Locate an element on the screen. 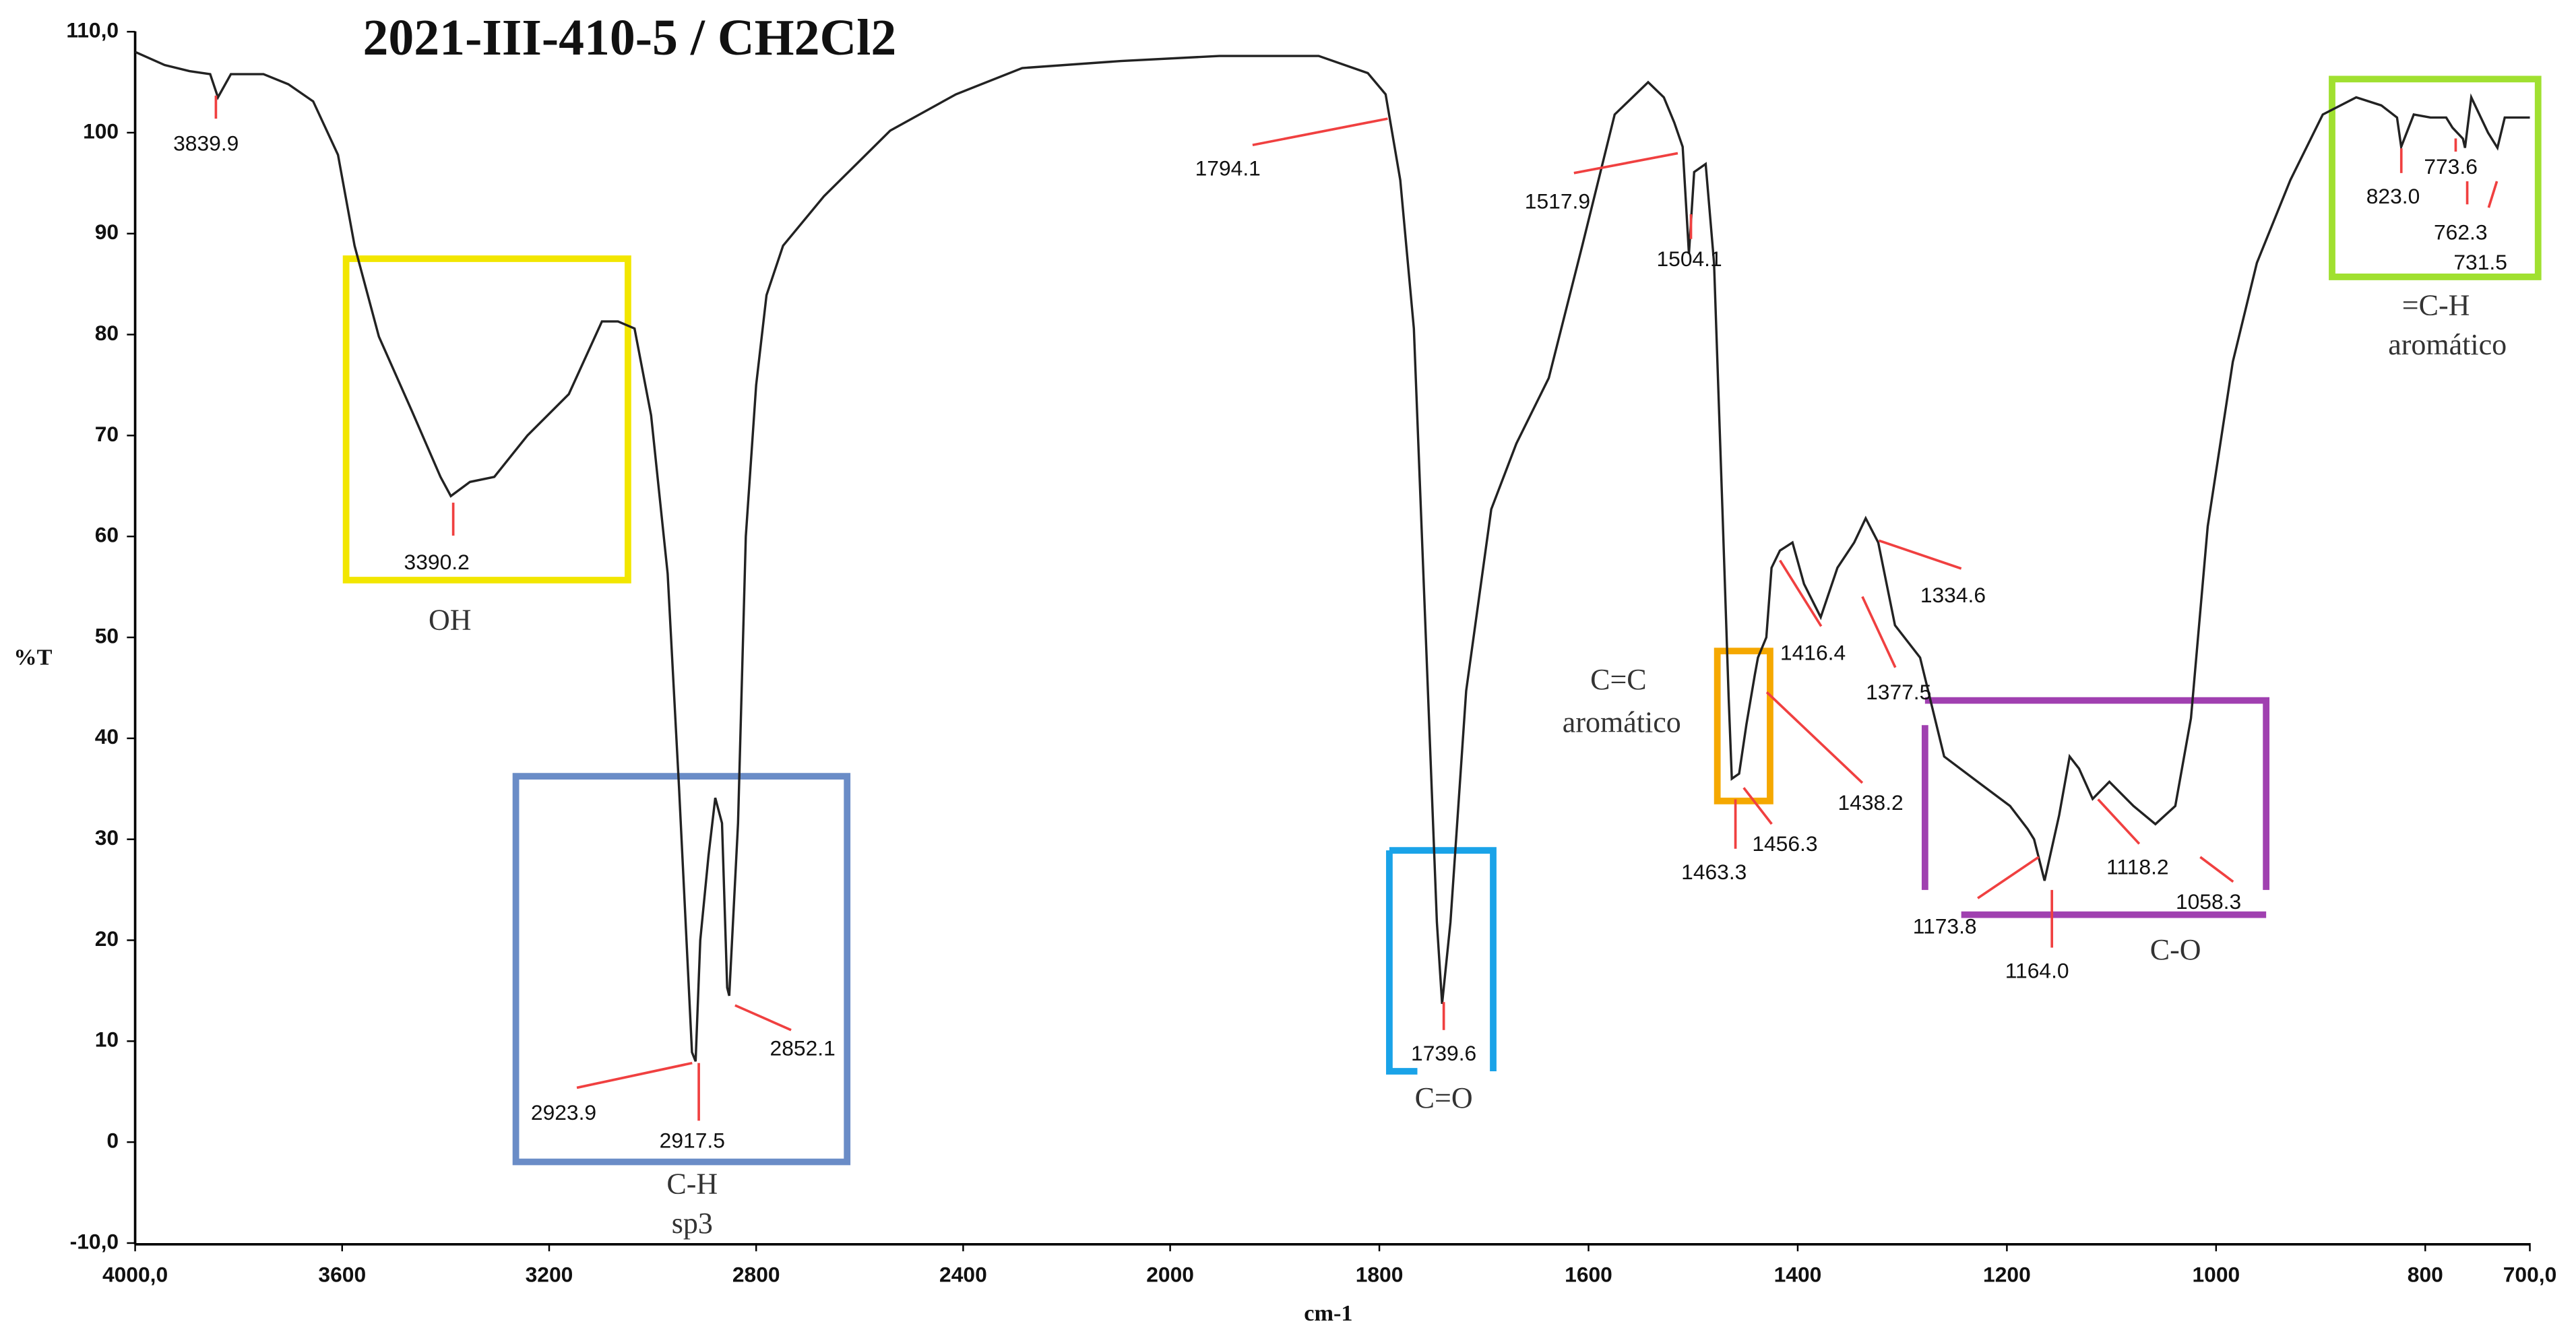 This screenshot has height=1330, width=2576. x-tick-label: 700,0 is located at coordinates (2530, 1274).